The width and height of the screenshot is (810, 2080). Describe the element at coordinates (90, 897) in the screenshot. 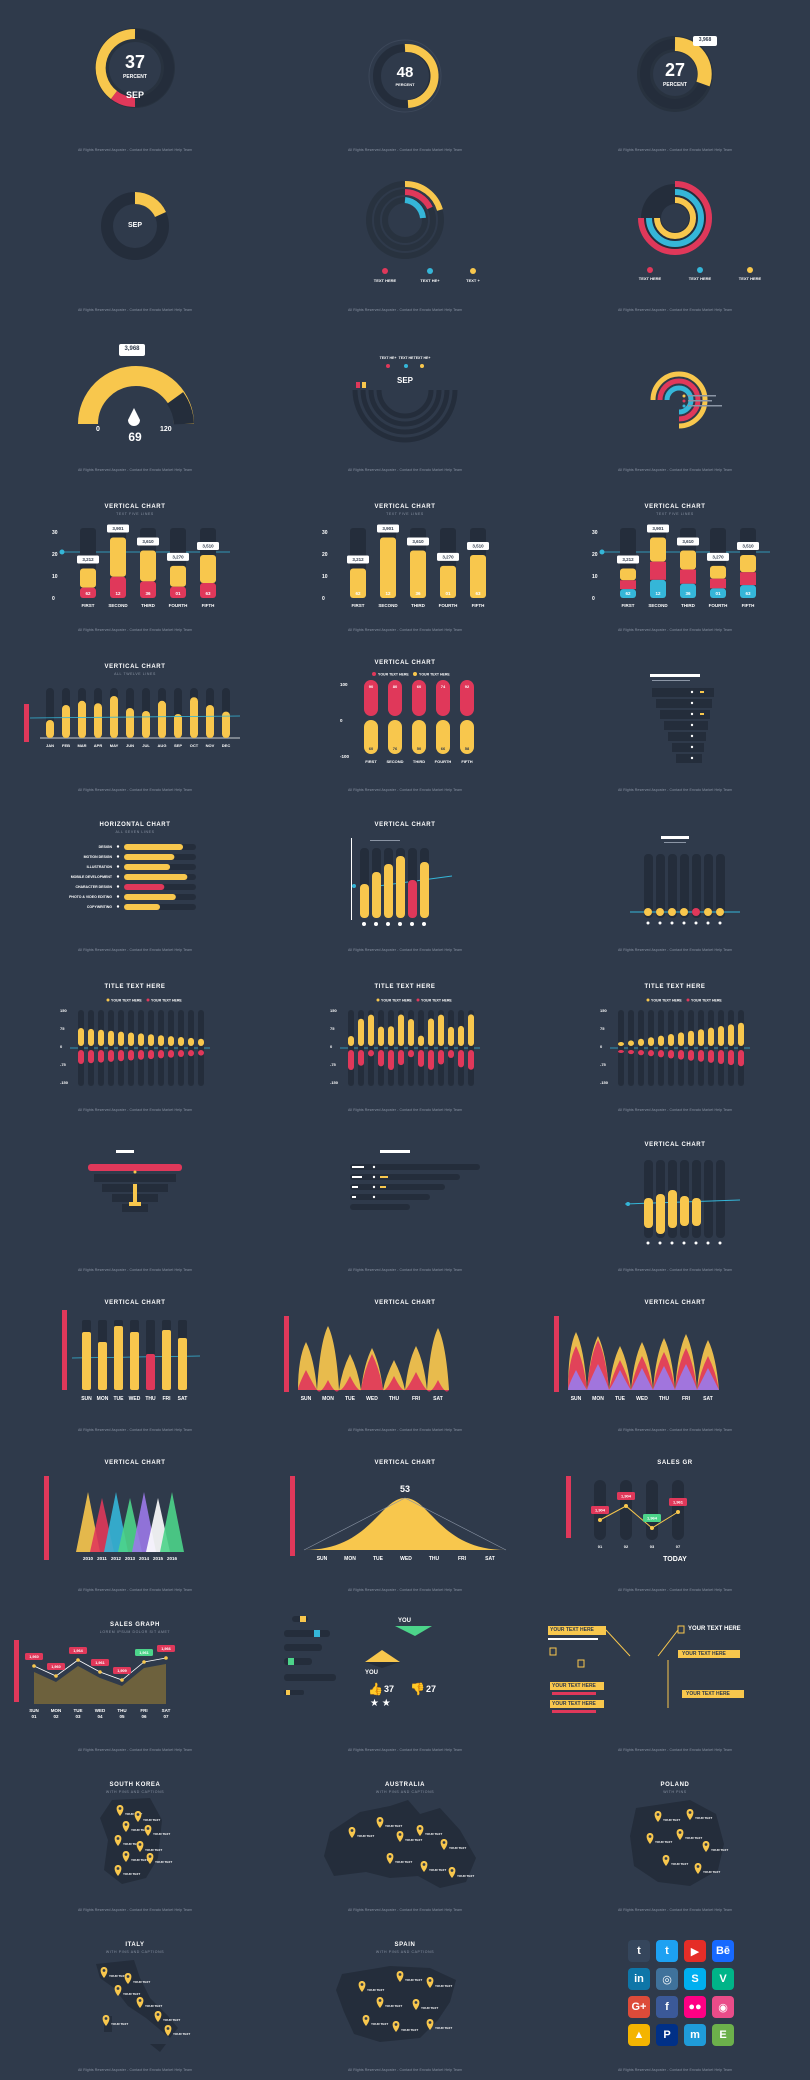

I see `row-label: PHOTO & VIDEO EDITING` at that location.